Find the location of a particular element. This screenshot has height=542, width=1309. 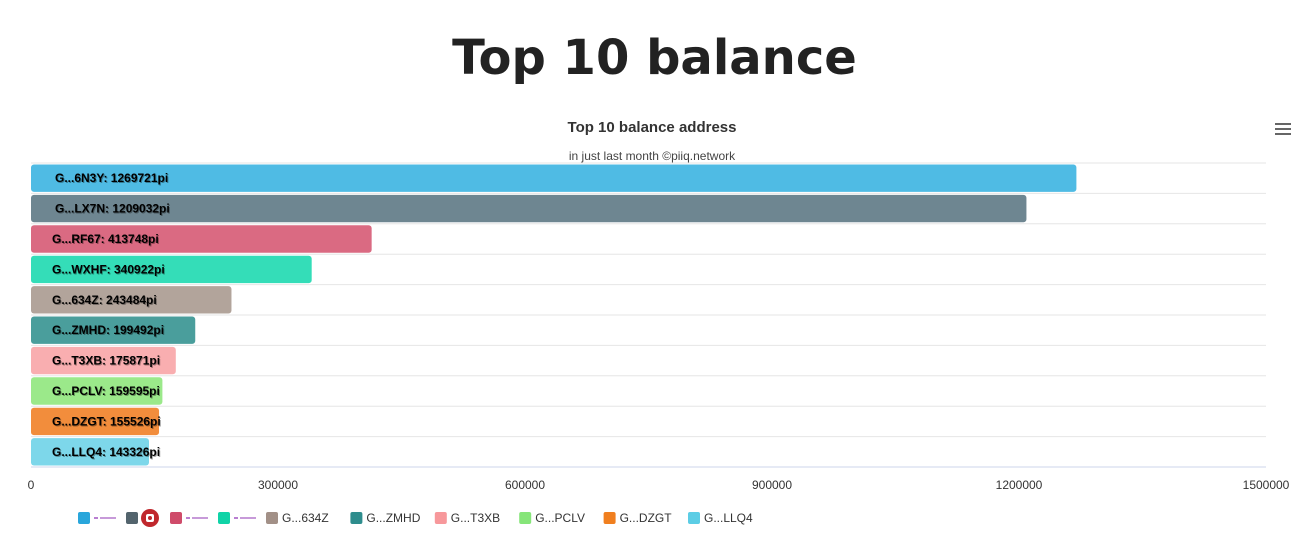

data-label: G...PCLV: 159595pi is located at coordinates (106, 391).